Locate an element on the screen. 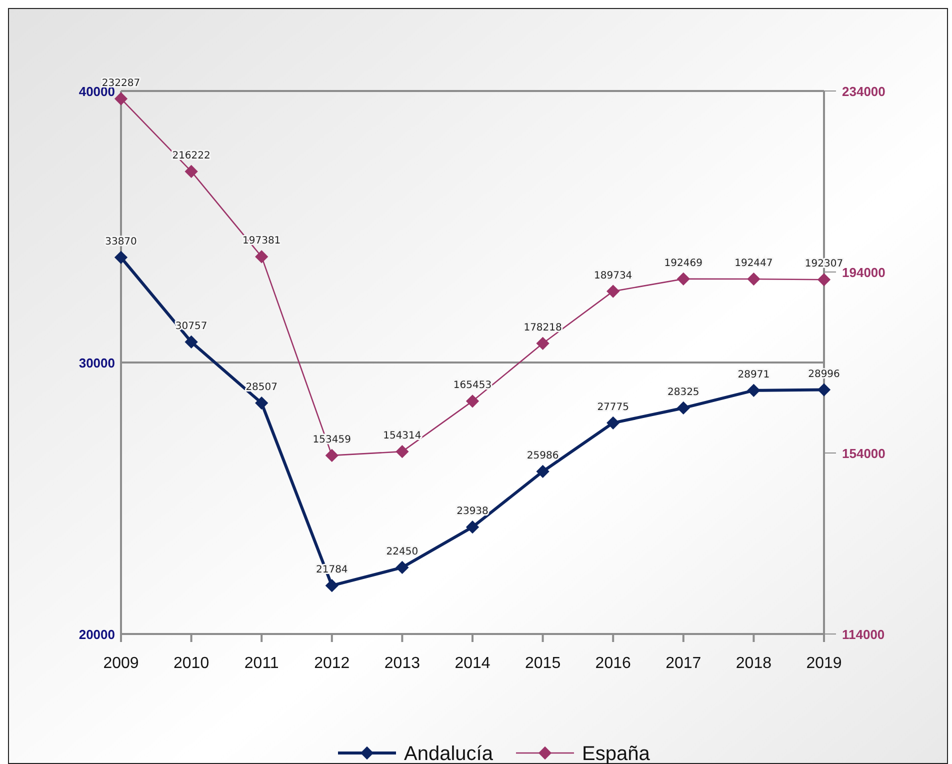 This screenshot has width=952, height=764. x-tick-label: 2011 is located at coordinates (261, 663).